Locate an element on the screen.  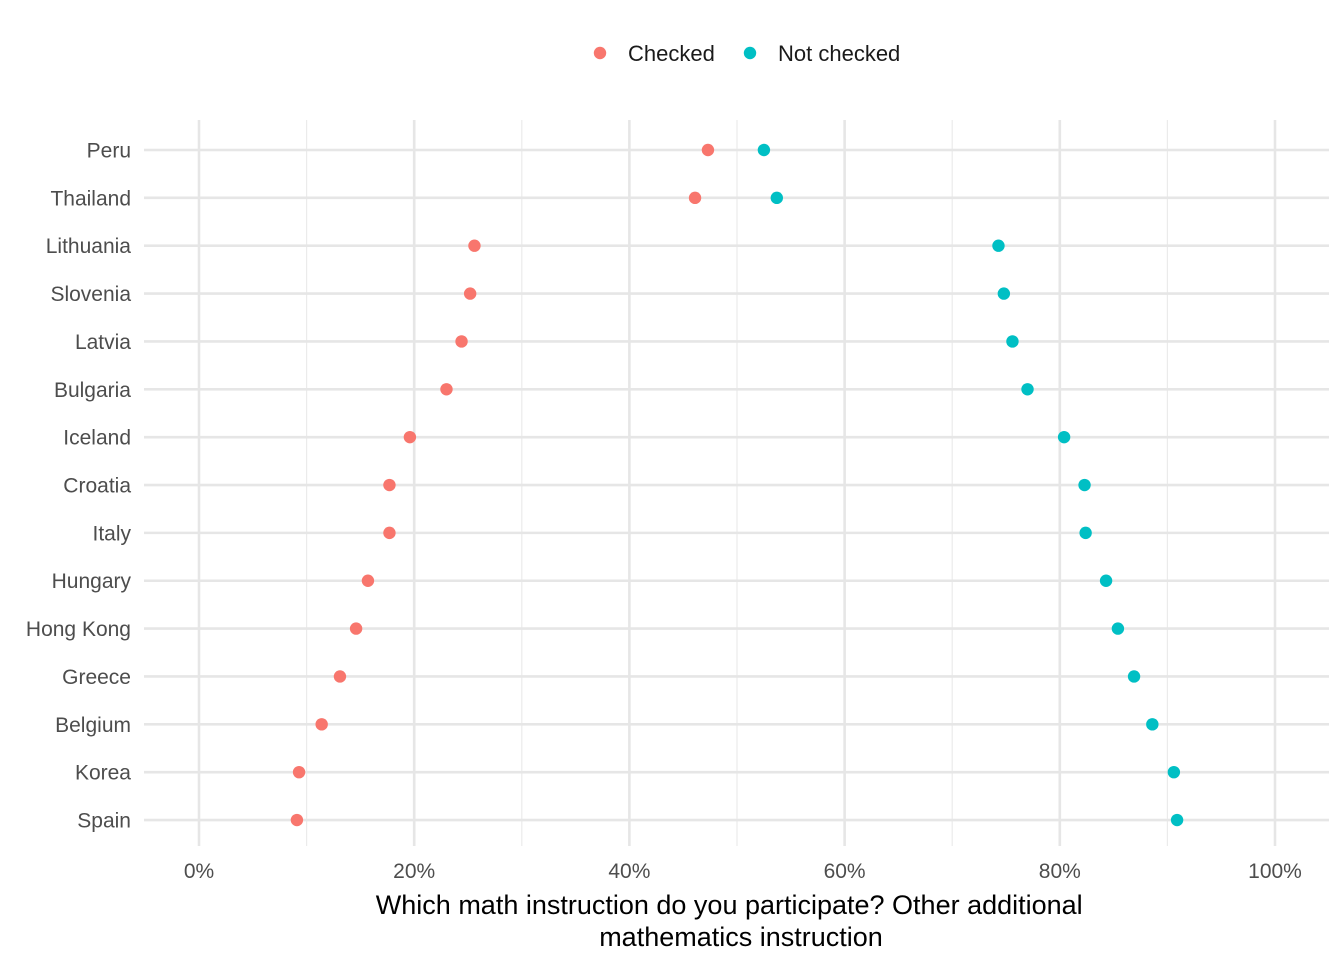
y-tick-label: Lithuania is located at coordinates (89, 246).